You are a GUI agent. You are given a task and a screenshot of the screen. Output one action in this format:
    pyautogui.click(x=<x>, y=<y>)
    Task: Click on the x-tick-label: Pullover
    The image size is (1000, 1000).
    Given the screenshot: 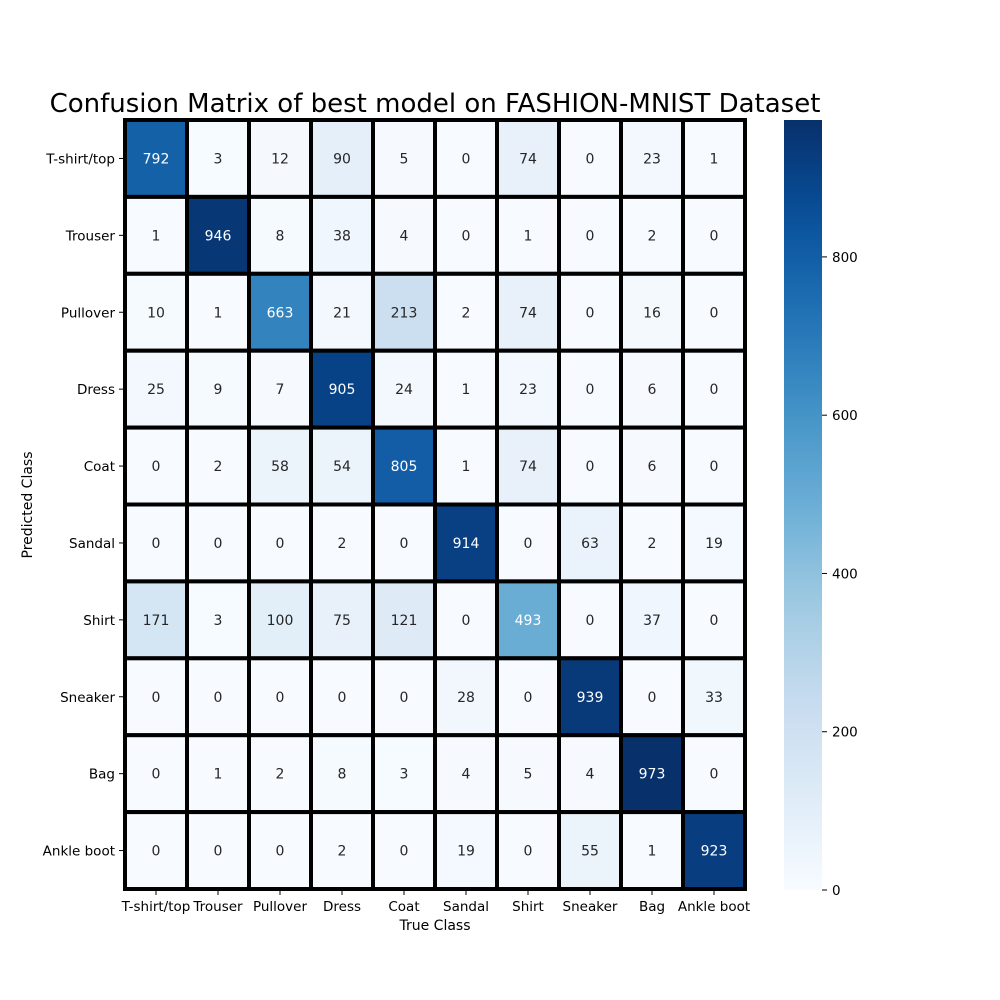 What is the action you would take?
    pyautogui.click(x=280, y=907)
    